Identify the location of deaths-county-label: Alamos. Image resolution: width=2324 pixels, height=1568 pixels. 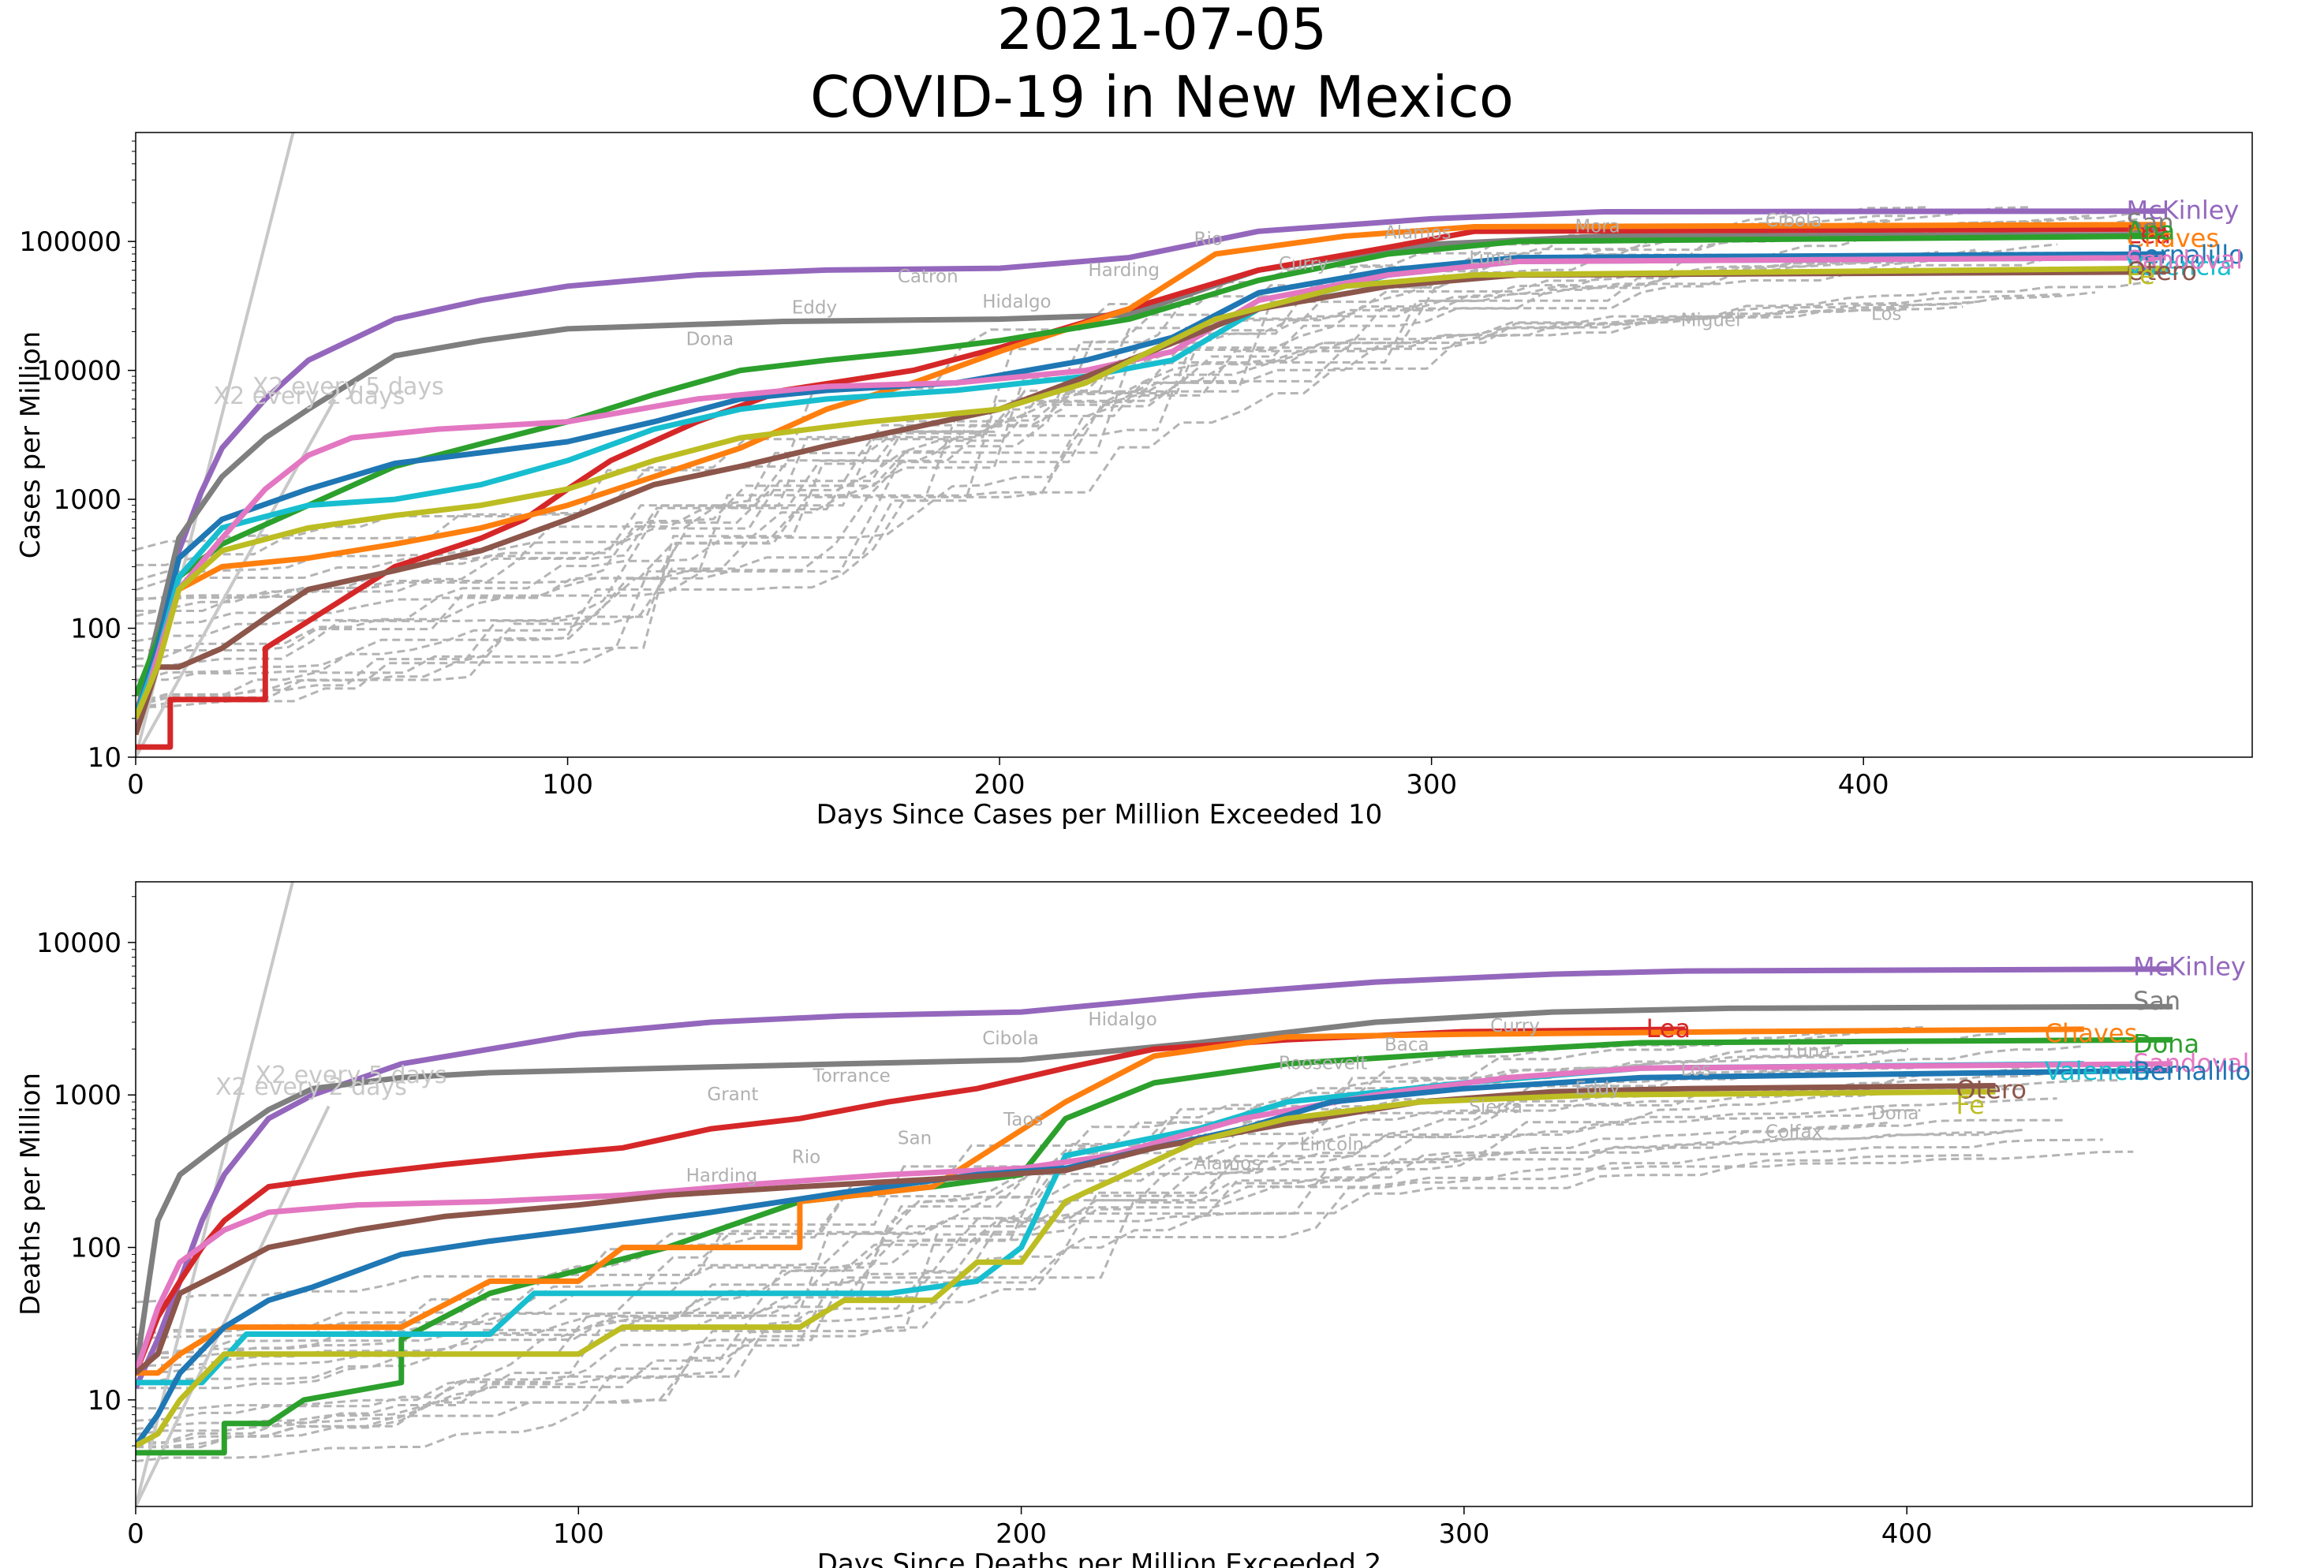
(1227, 1163).